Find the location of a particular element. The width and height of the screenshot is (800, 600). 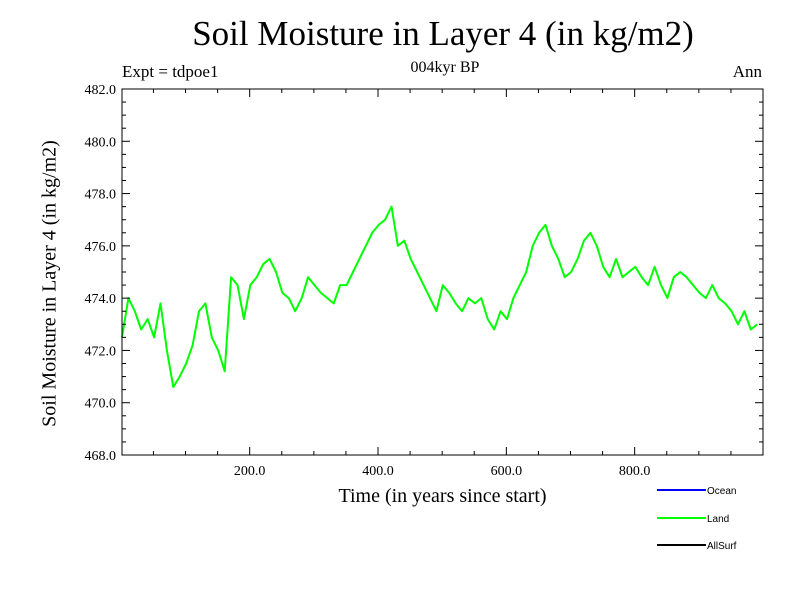

y-tick-label: 476.0 is located at coordinates (101, 247).